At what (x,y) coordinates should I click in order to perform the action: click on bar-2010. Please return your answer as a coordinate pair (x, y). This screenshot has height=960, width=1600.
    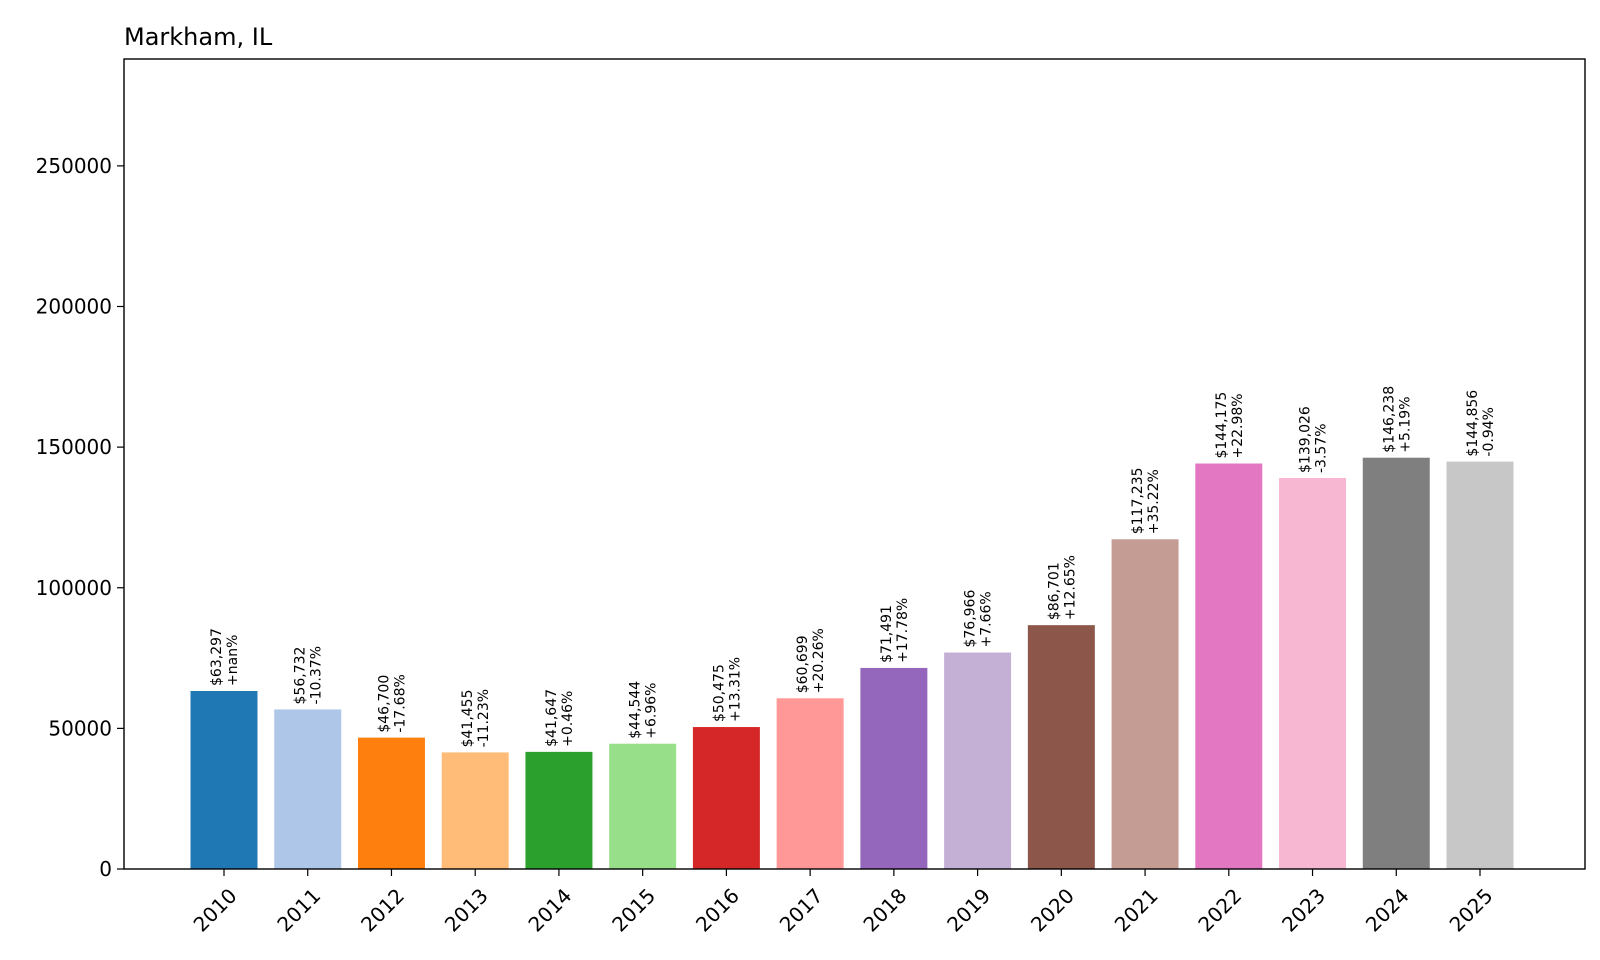
    Looking at the image, I should click on (224, 779).